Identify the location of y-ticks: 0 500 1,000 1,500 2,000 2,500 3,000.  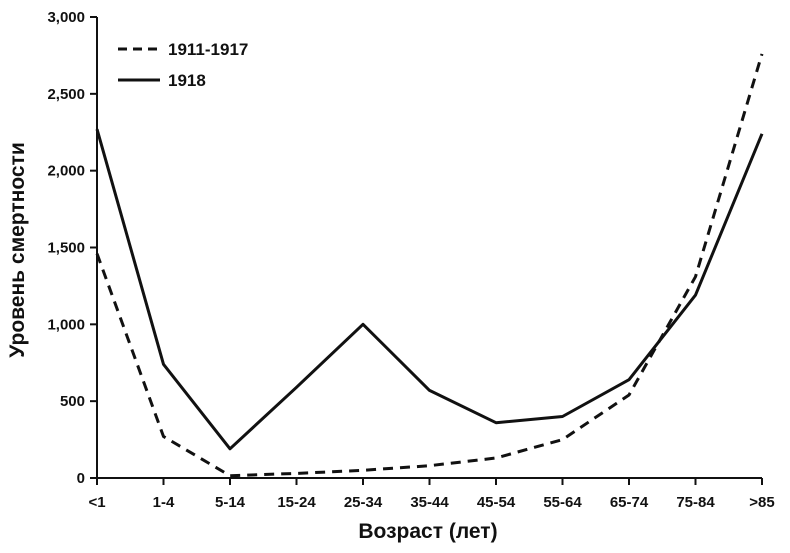
(72, 248).